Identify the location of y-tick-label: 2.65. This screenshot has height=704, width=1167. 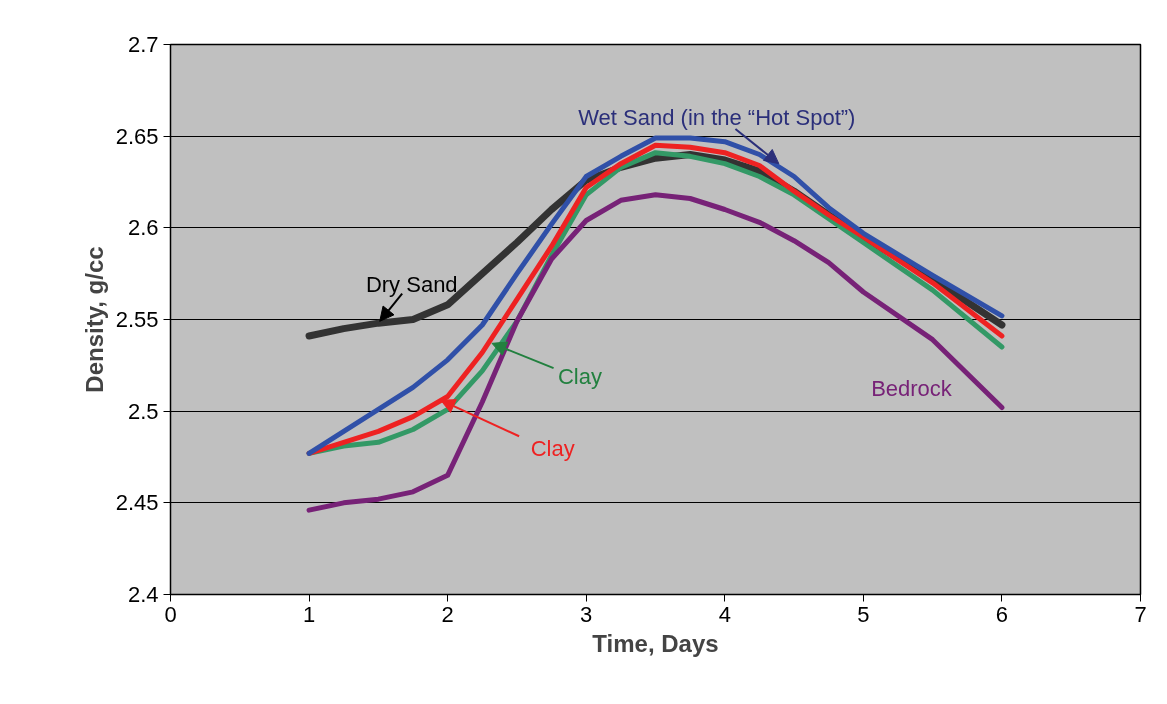
(137, 136).